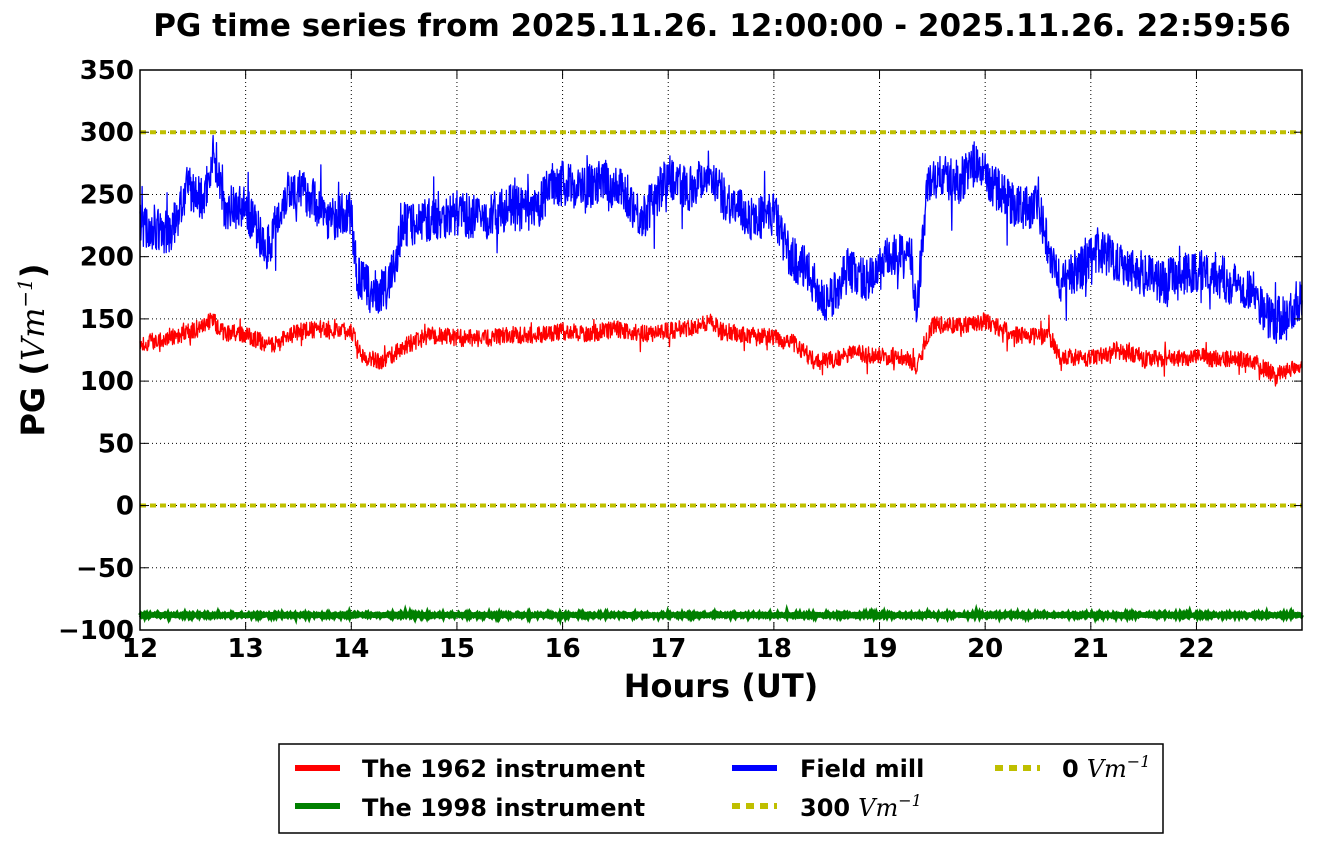 This screenshot has height=844, width=1342. I want to click on y-tick-label: 150, so click(107, 320).